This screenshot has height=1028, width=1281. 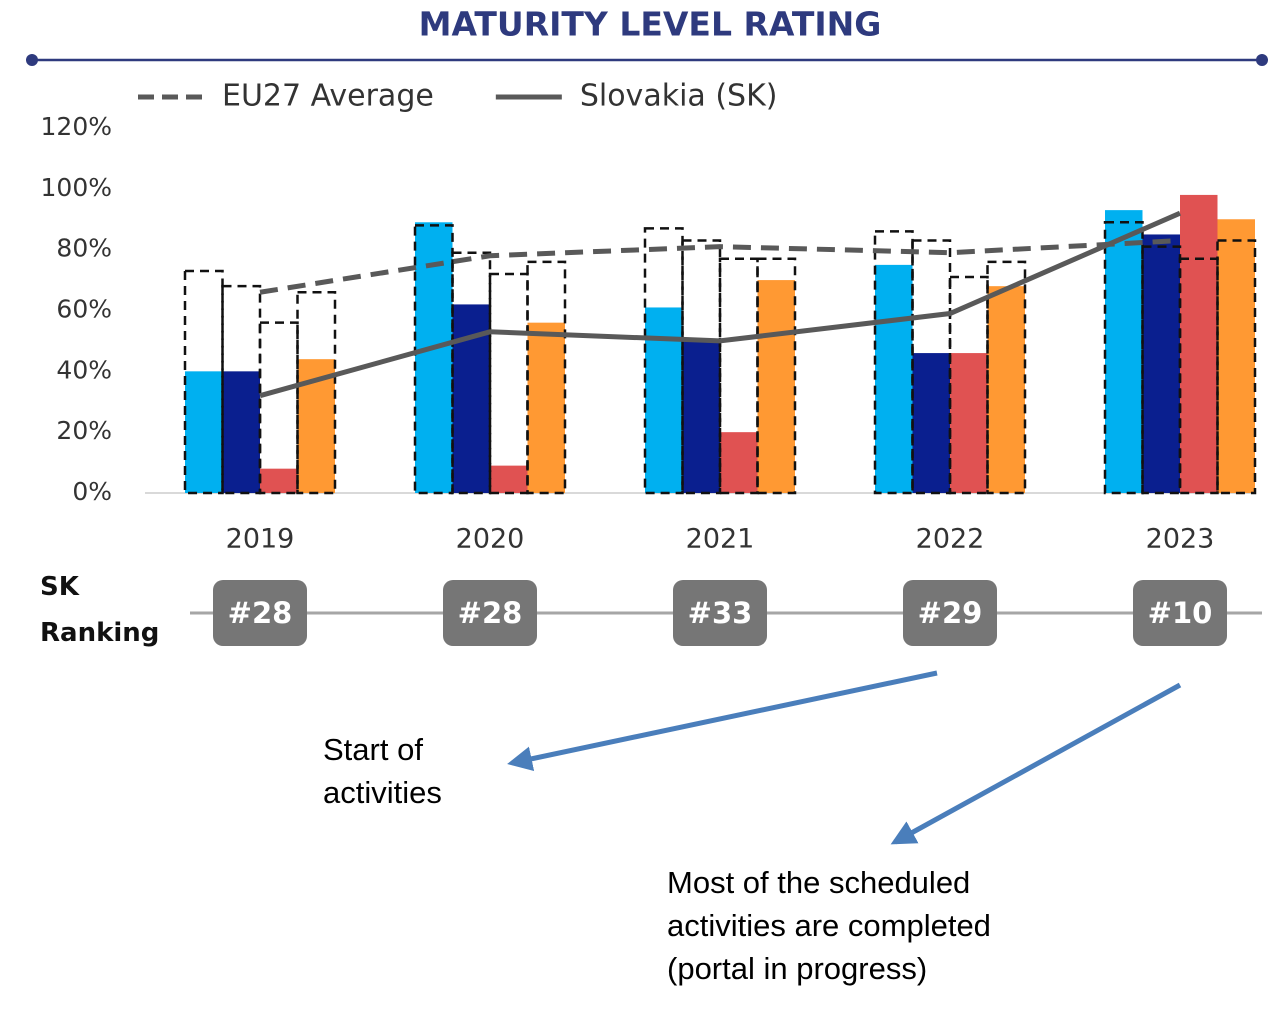 What do you see at coordinates (84, 430) in the screenshot?
I see `y-tick-label: 20%` at bounding box center [84, 430].